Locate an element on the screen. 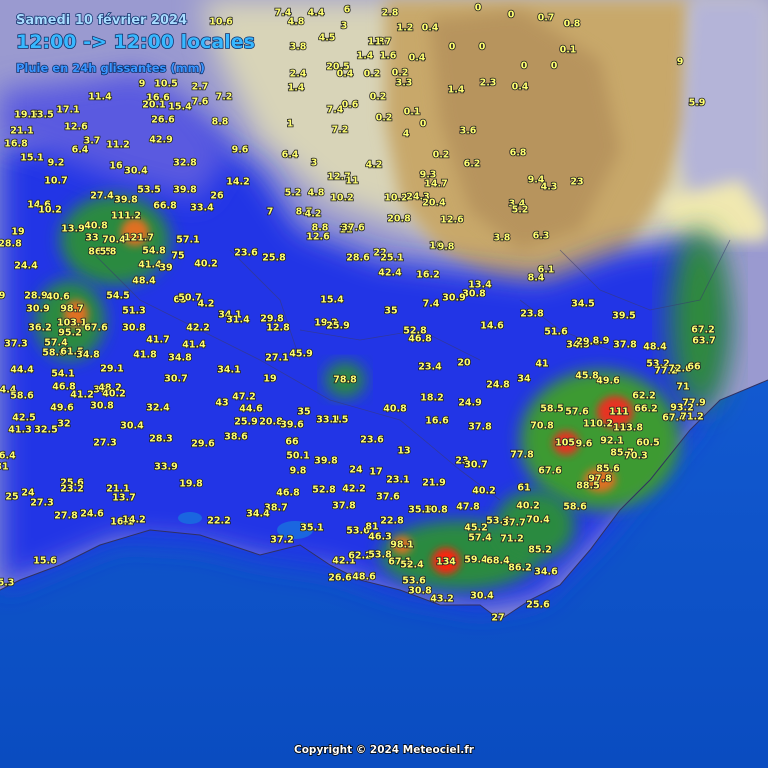 This screenshot has height=768, width=768. station-value: 24.9 is located at coordinates (469, 403).